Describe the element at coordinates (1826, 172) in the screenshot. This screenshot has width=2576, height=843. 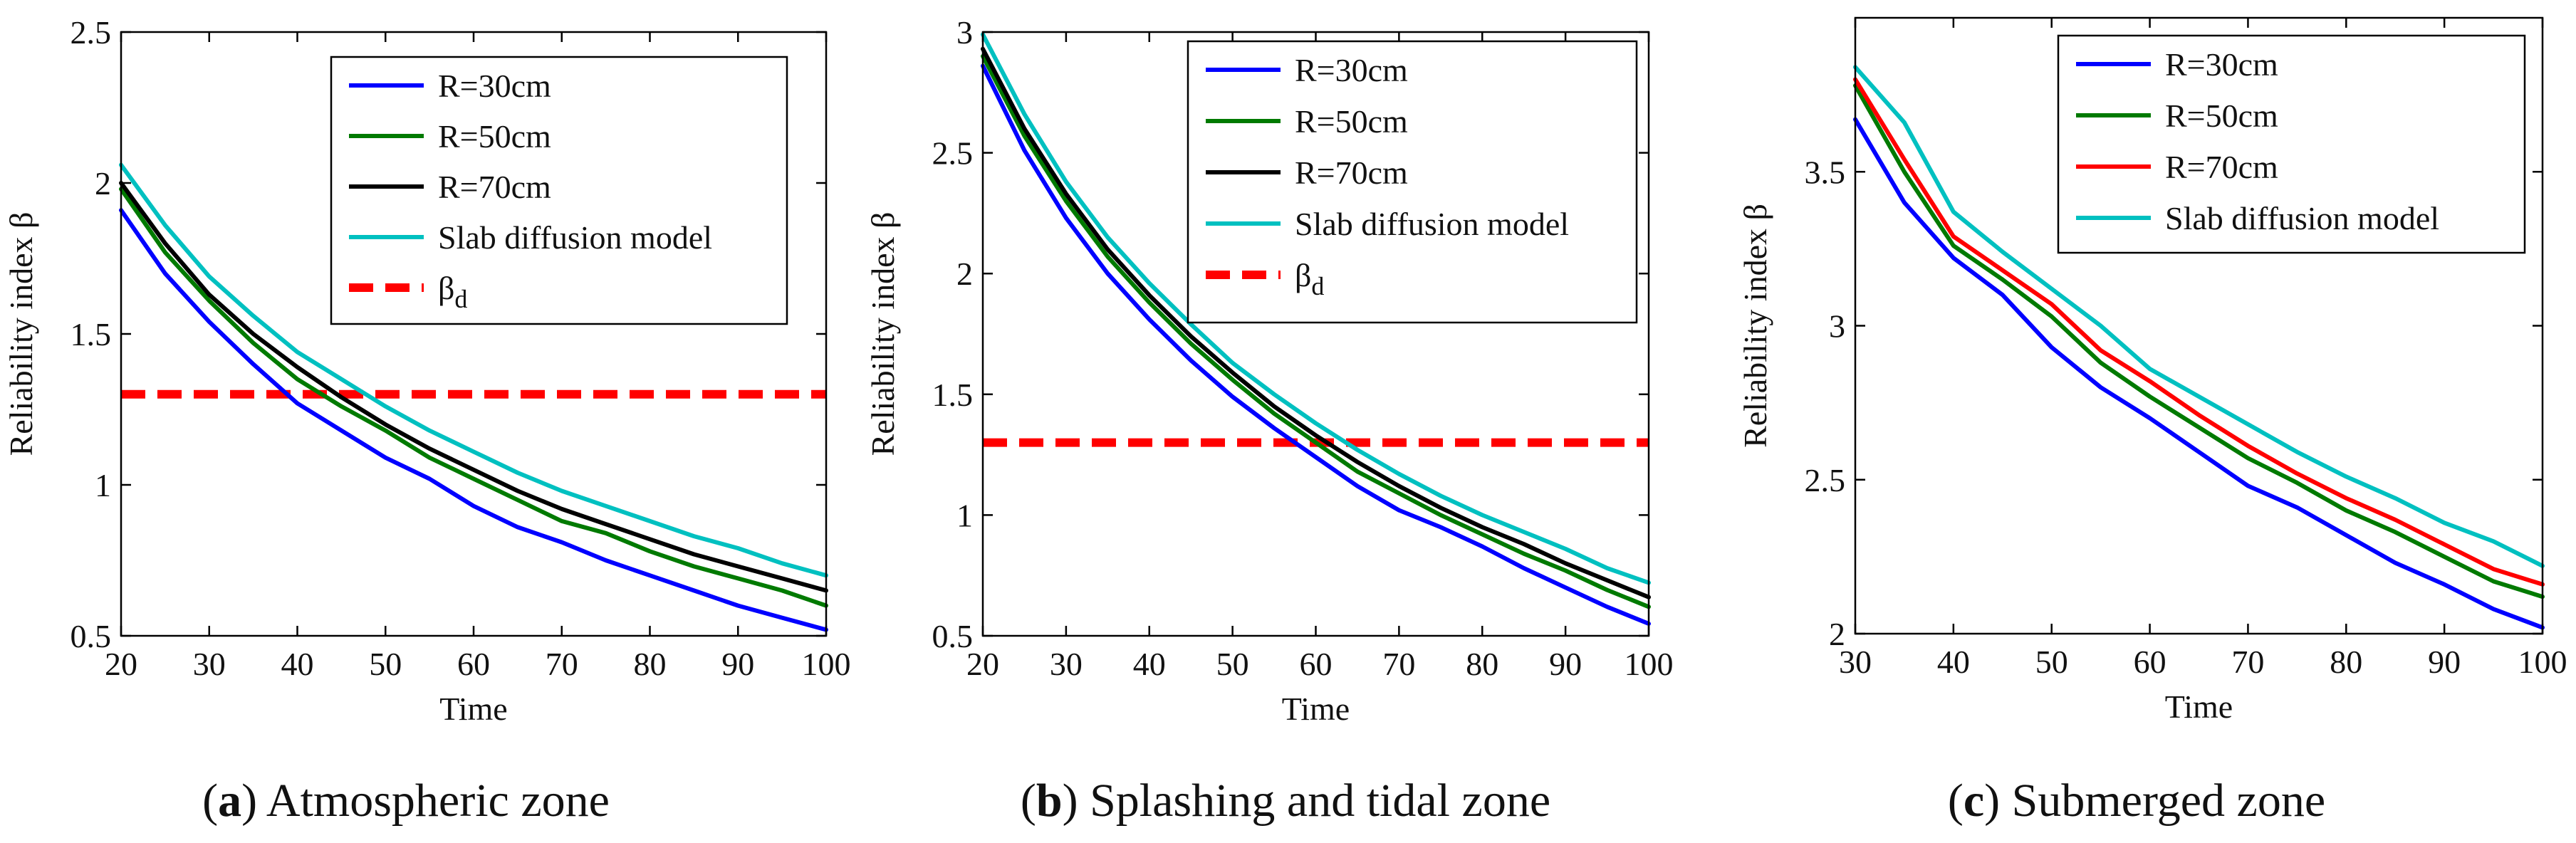
I see `y-tick-label: 3.5` at that location.